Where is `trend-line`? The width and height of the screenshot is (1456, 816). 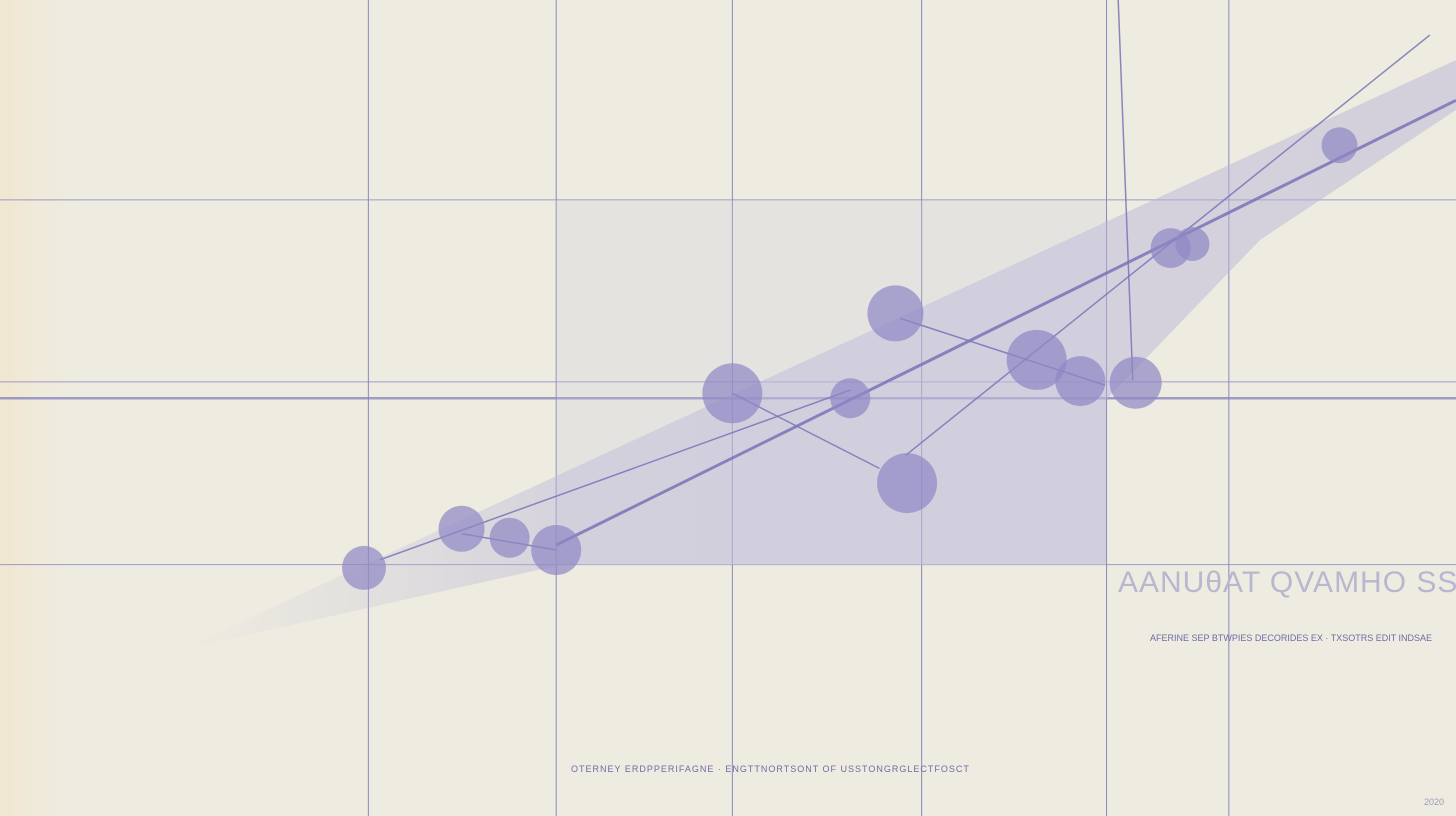 trend-line is located at coordinates (1125, 190).